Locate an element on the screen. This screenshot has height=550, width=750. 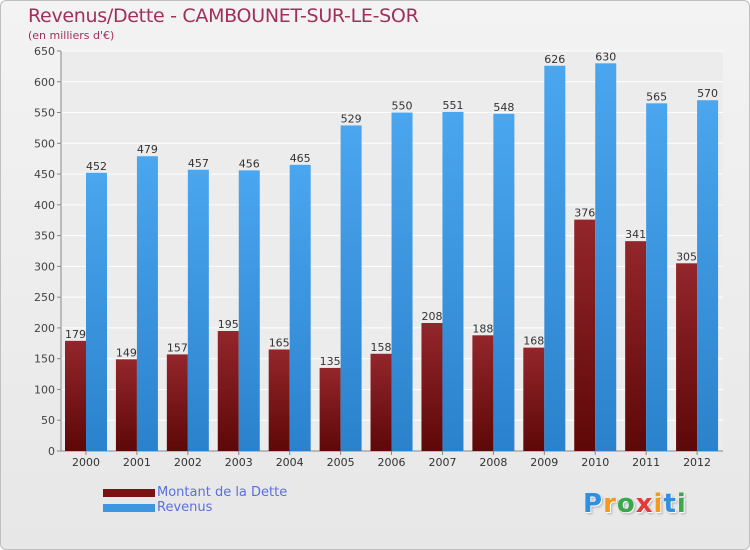
data-label-dette: 195 is located at coordinates (228, 324).